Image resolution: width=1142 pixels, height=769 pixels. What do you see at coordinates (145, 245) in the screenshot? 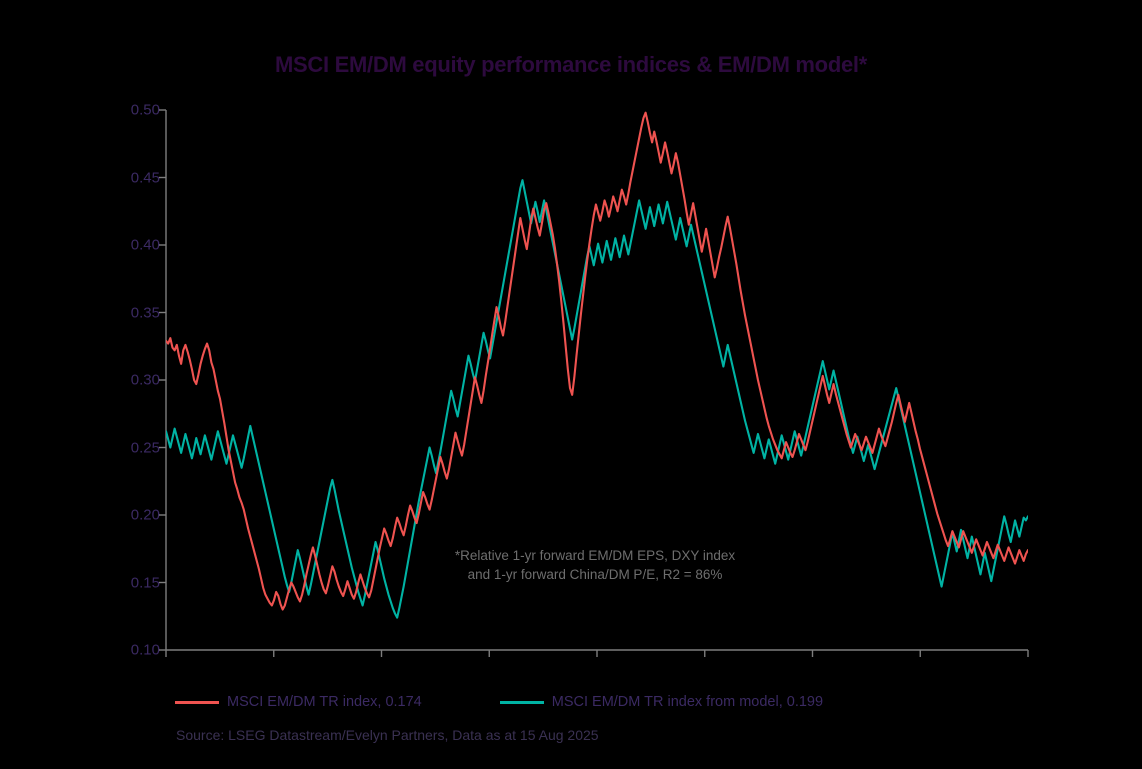
I see `y-tick-label: 0.40` at bounding box center [145, 245].